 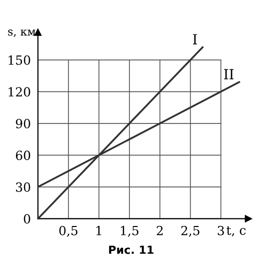 What do you see at coordinates (68, 231) in the screenshot?
I see `x-tick-label: 0,5` at bounding box center [68, 231].